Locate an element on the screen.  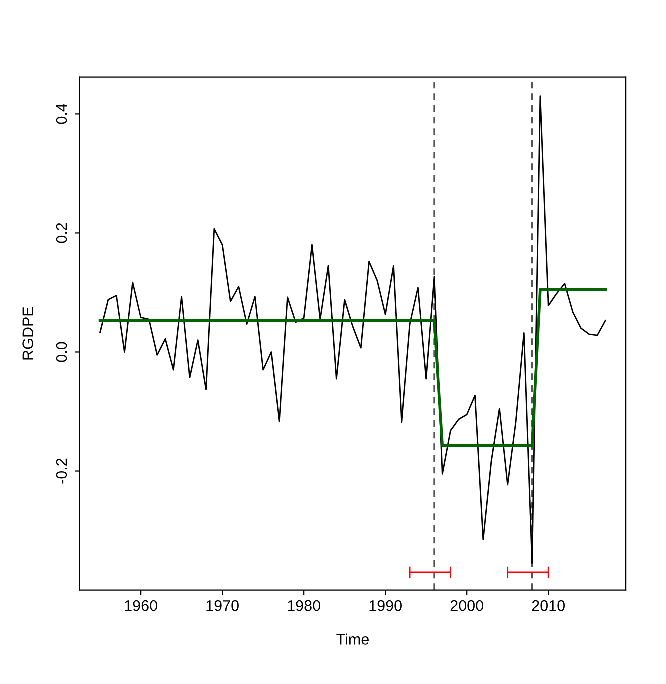
x-tick-label: 1990 is located at coordinates (386, 606).